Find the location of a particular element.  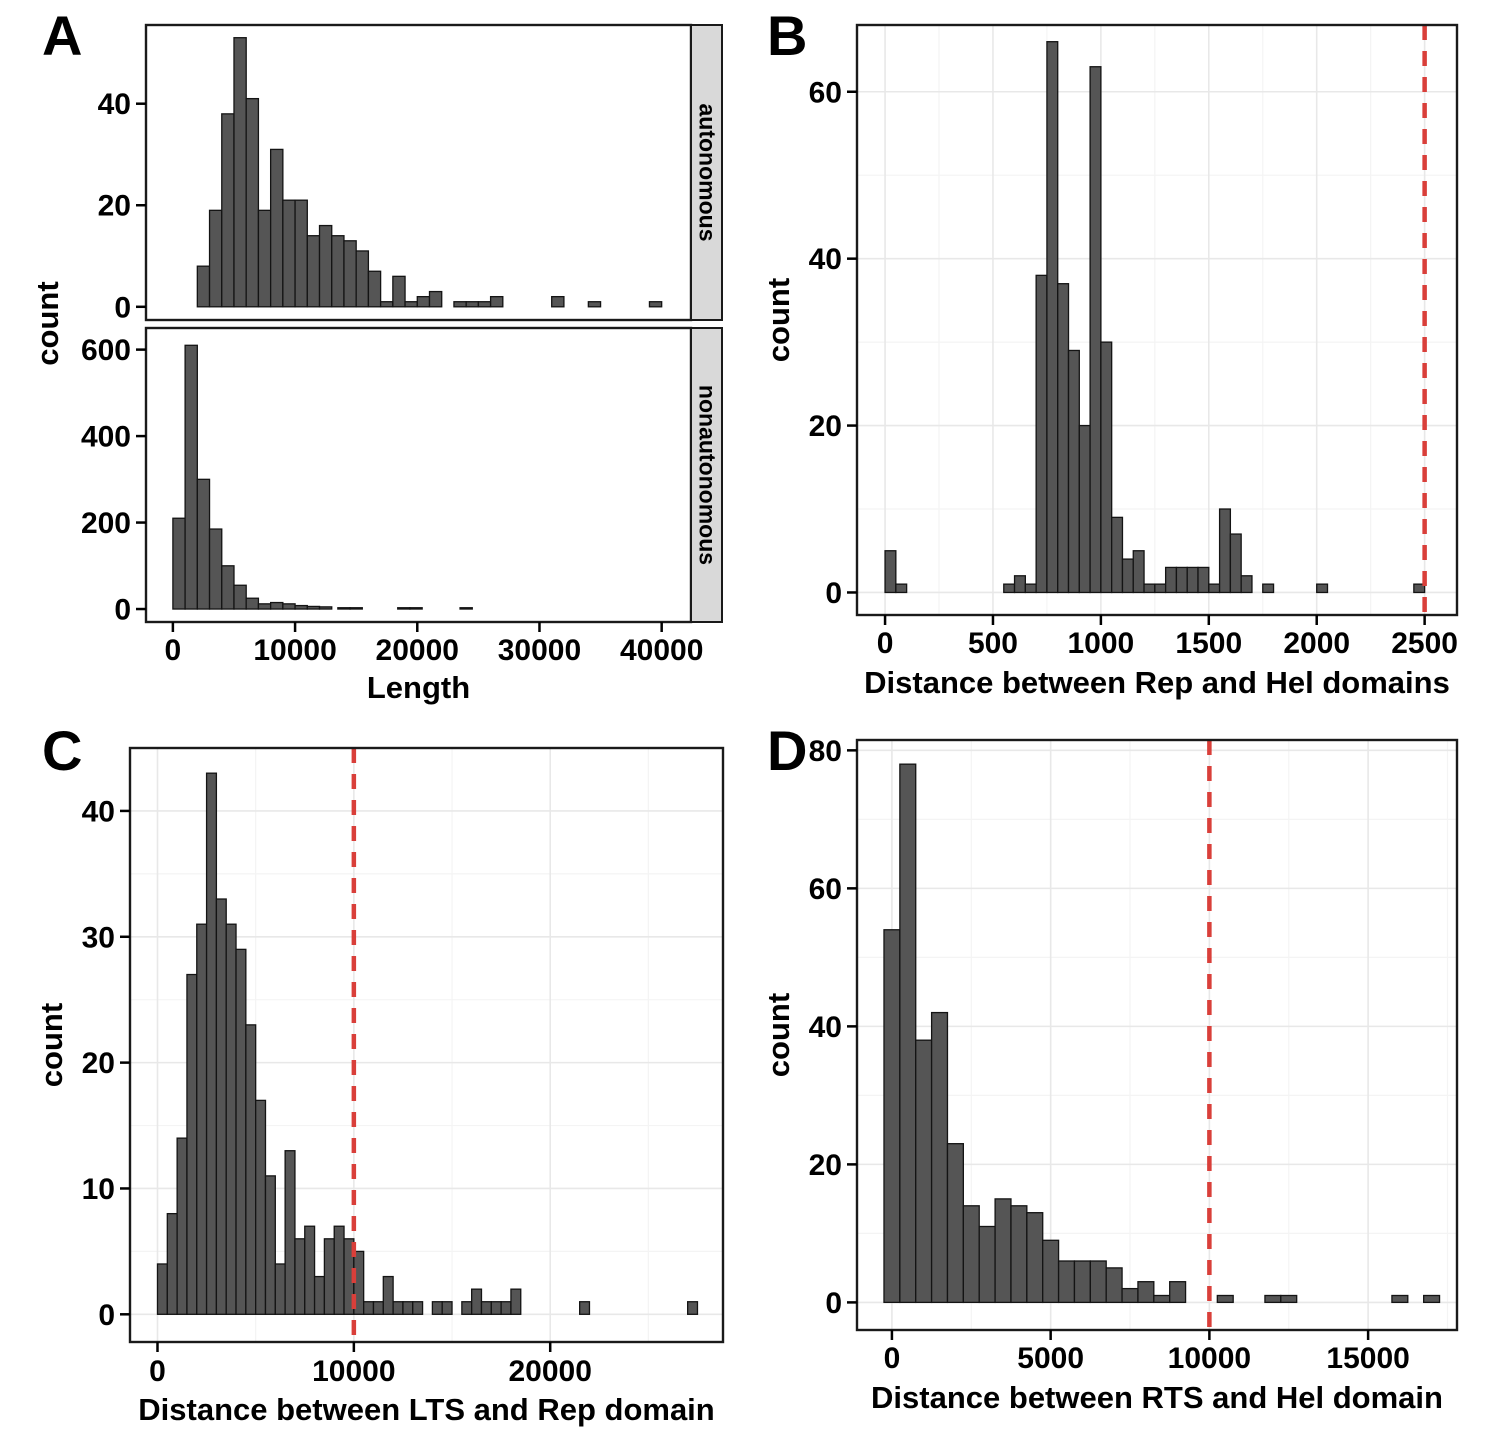

y-axis: 0 20 40 is located at coordinates (122, 206).